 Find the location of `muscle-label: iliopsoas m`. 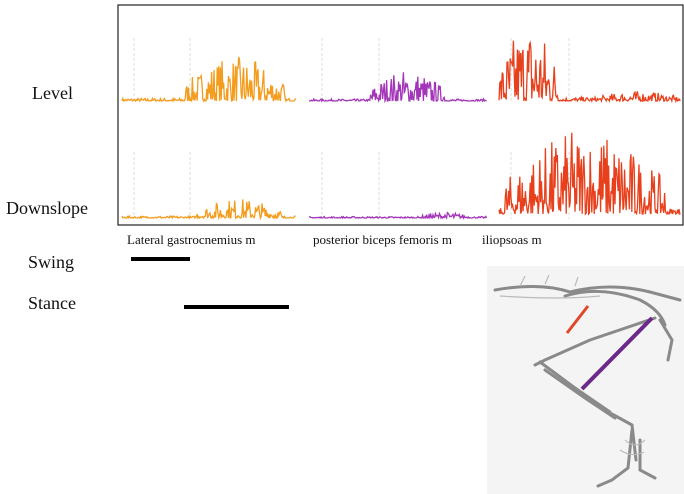

muscle-label: iliopsoas m is located at coordinates (512, 239).